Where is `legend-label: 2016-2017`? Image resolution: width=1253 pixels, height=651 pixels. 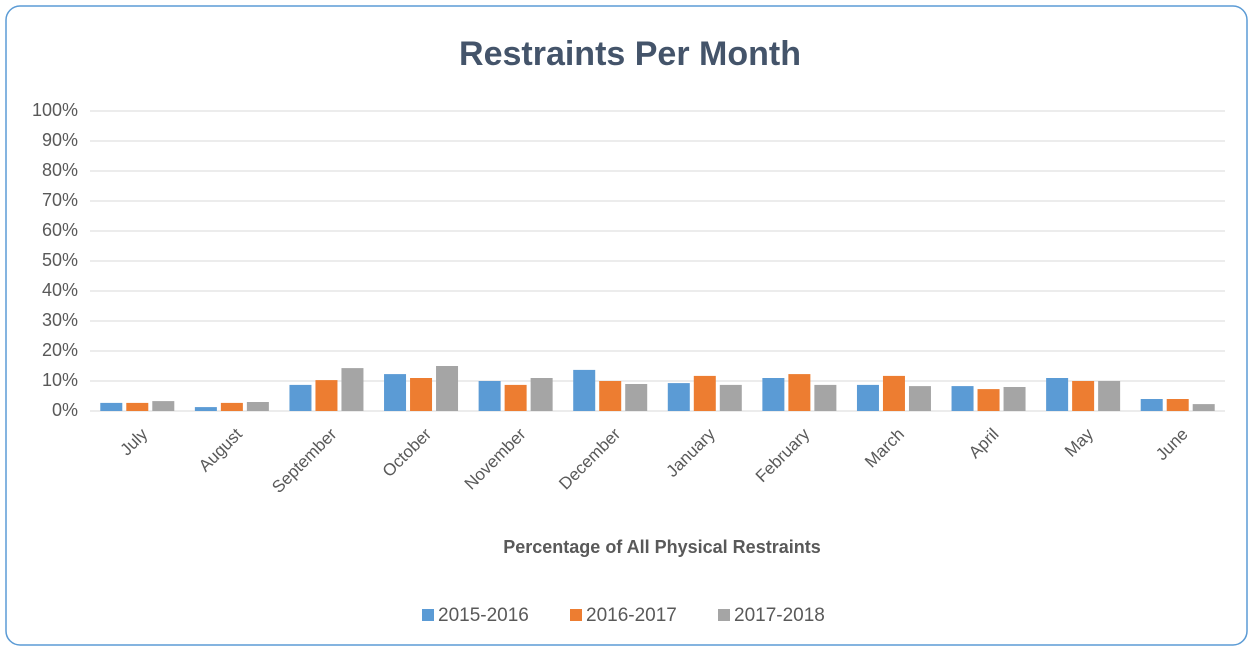
legend-label: 2016-2017 is located at coordinates (631, 615).